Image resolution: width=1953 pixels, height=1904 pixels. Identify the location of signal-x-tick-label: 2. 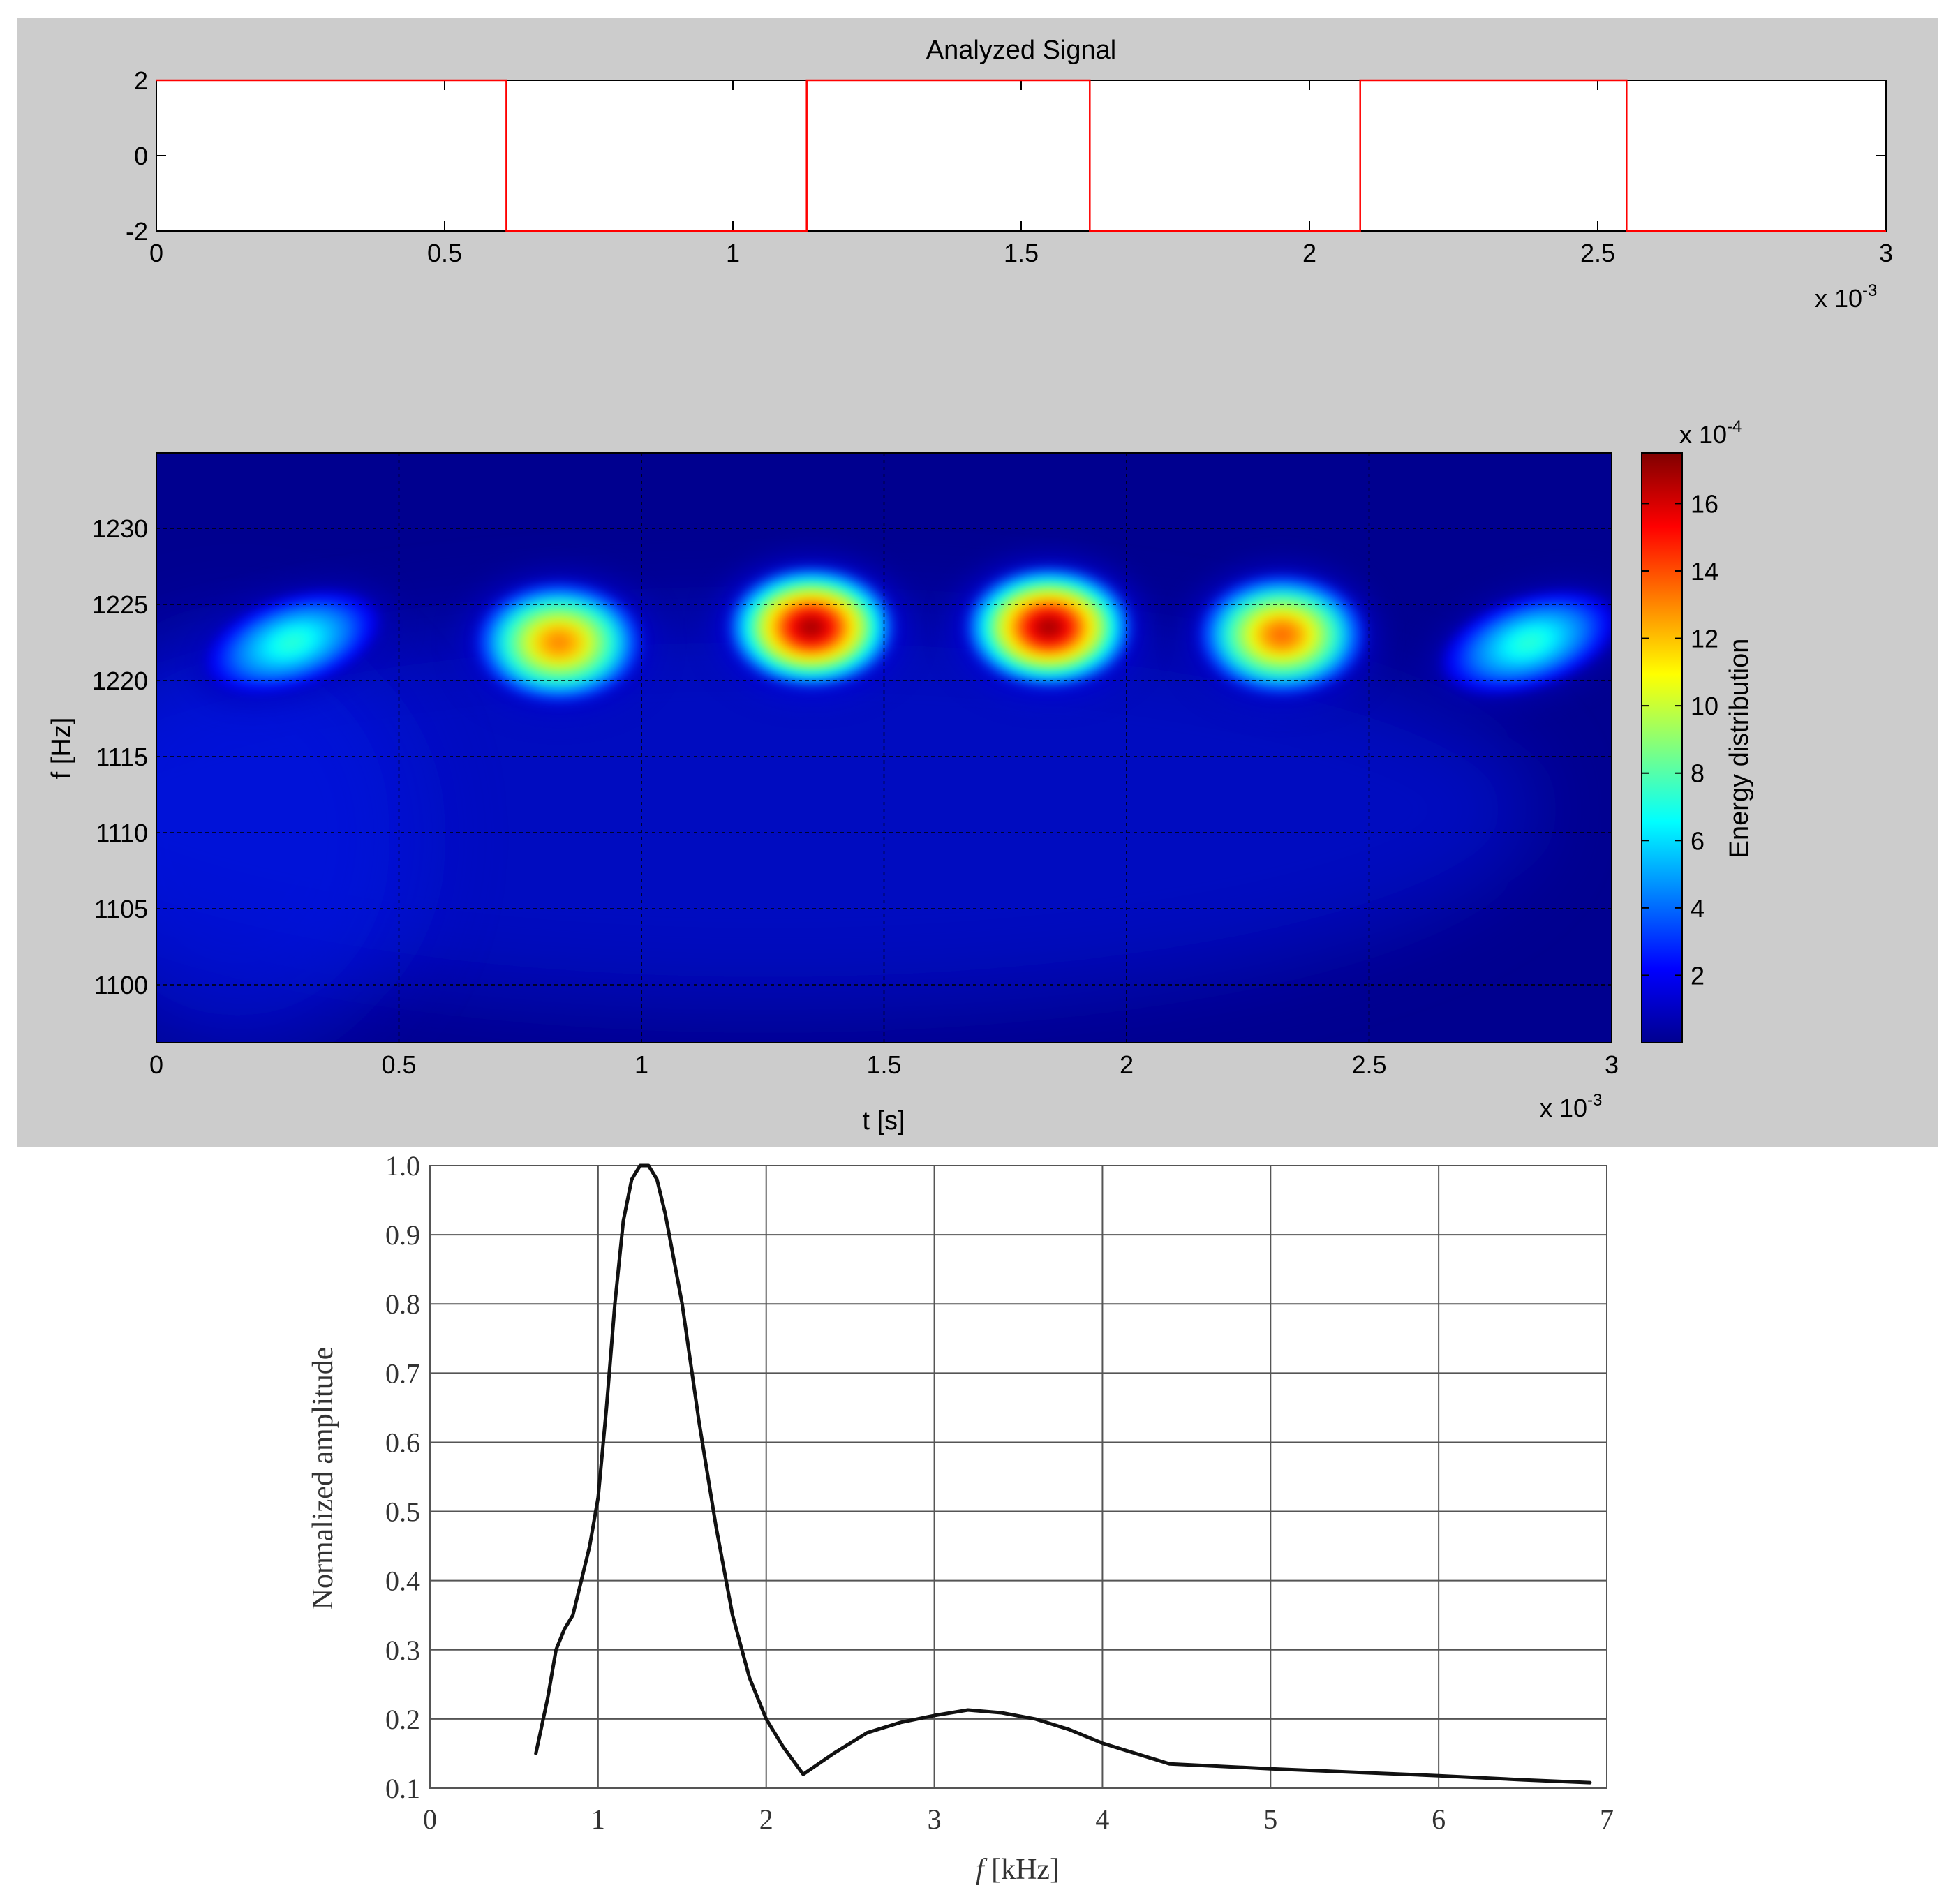
(1309, 253).